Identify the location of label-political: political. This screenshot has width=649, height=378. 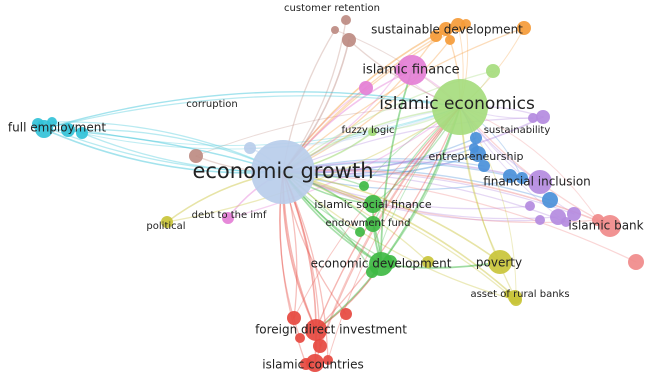
(165, 226).